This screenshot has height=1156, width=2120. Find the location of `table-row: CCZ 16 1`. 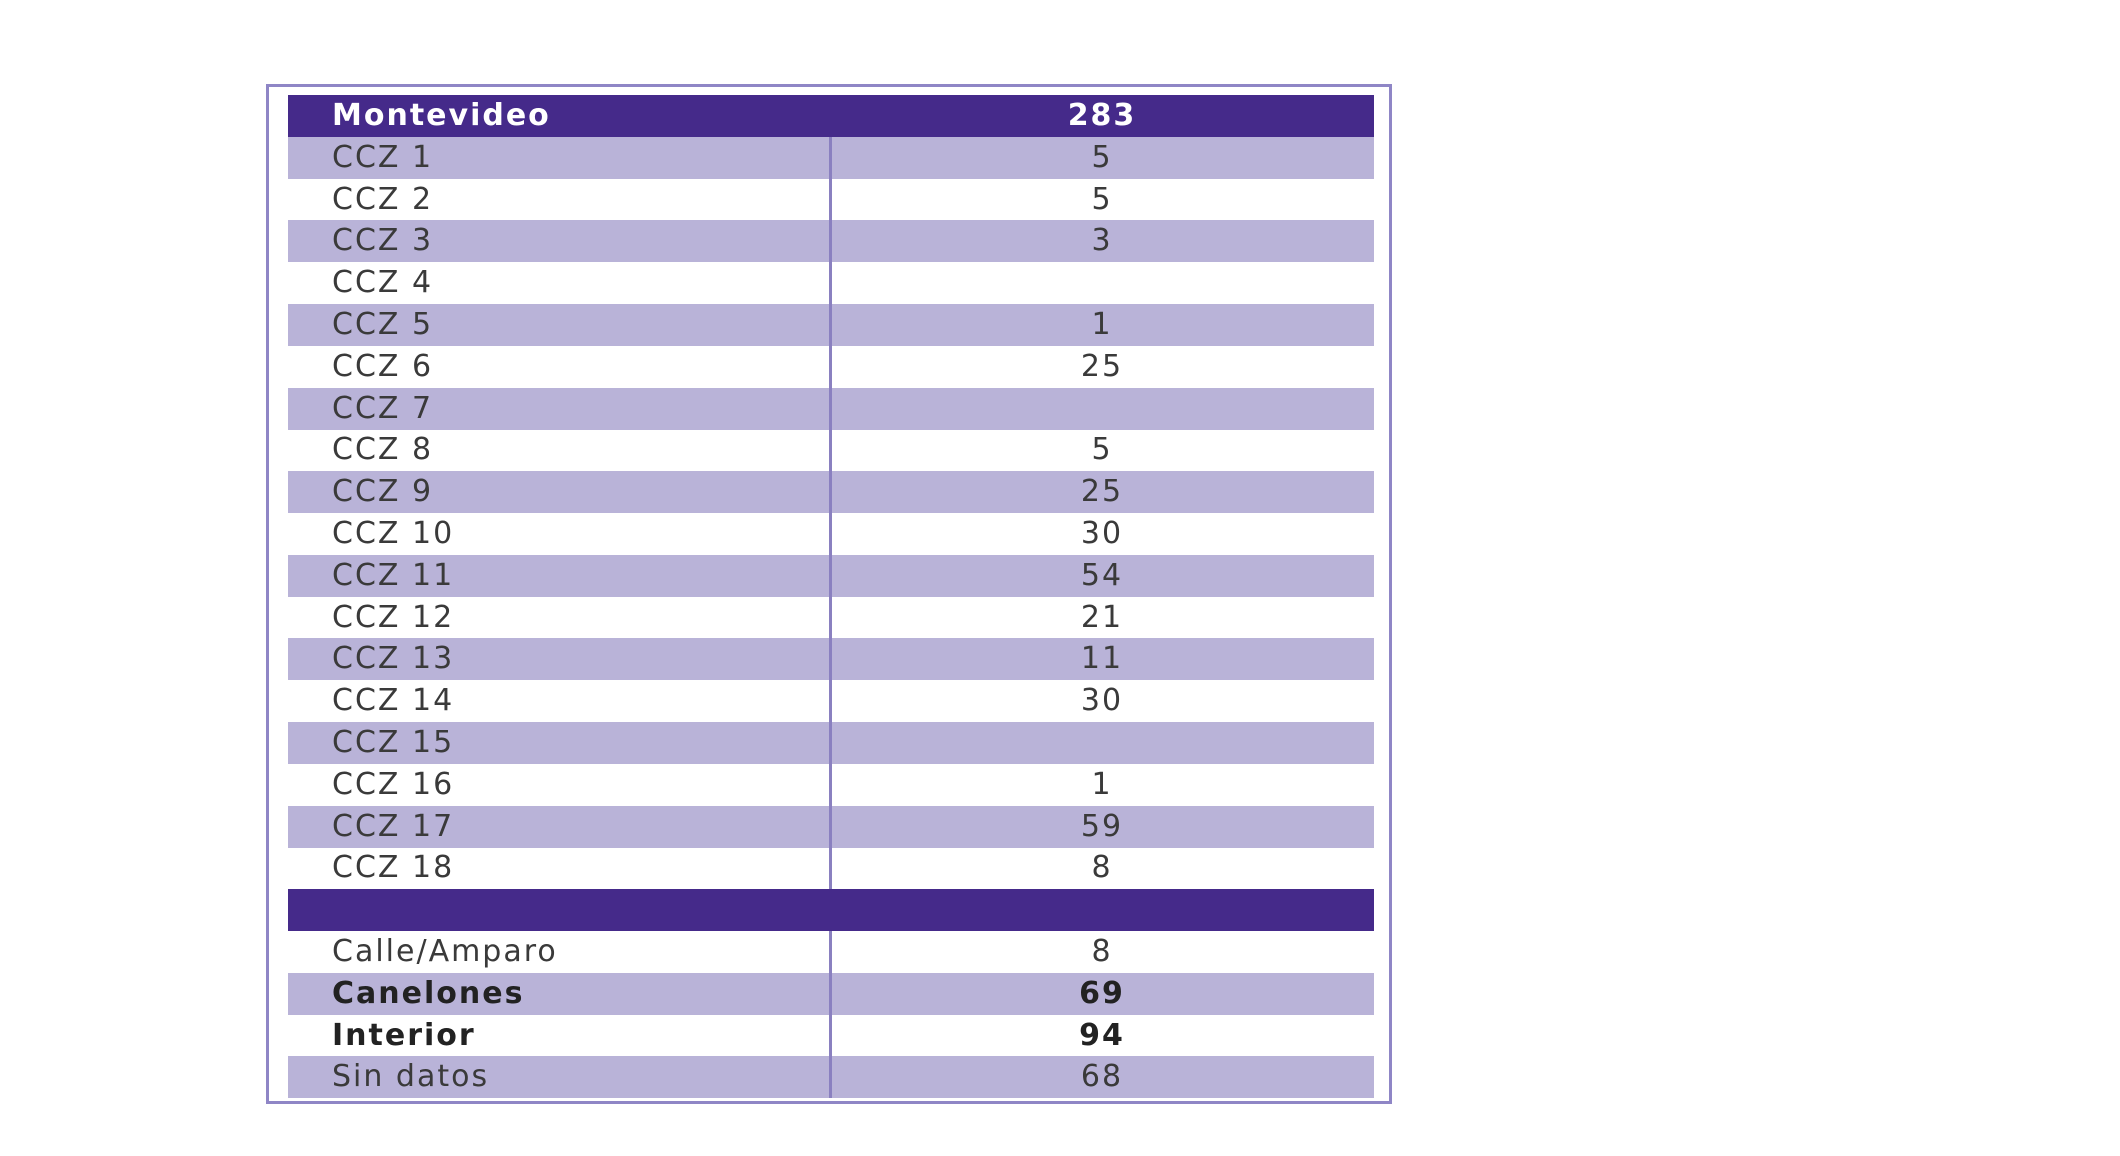

table-row: CCZ 16 1 is located at coordinates (831, 784).